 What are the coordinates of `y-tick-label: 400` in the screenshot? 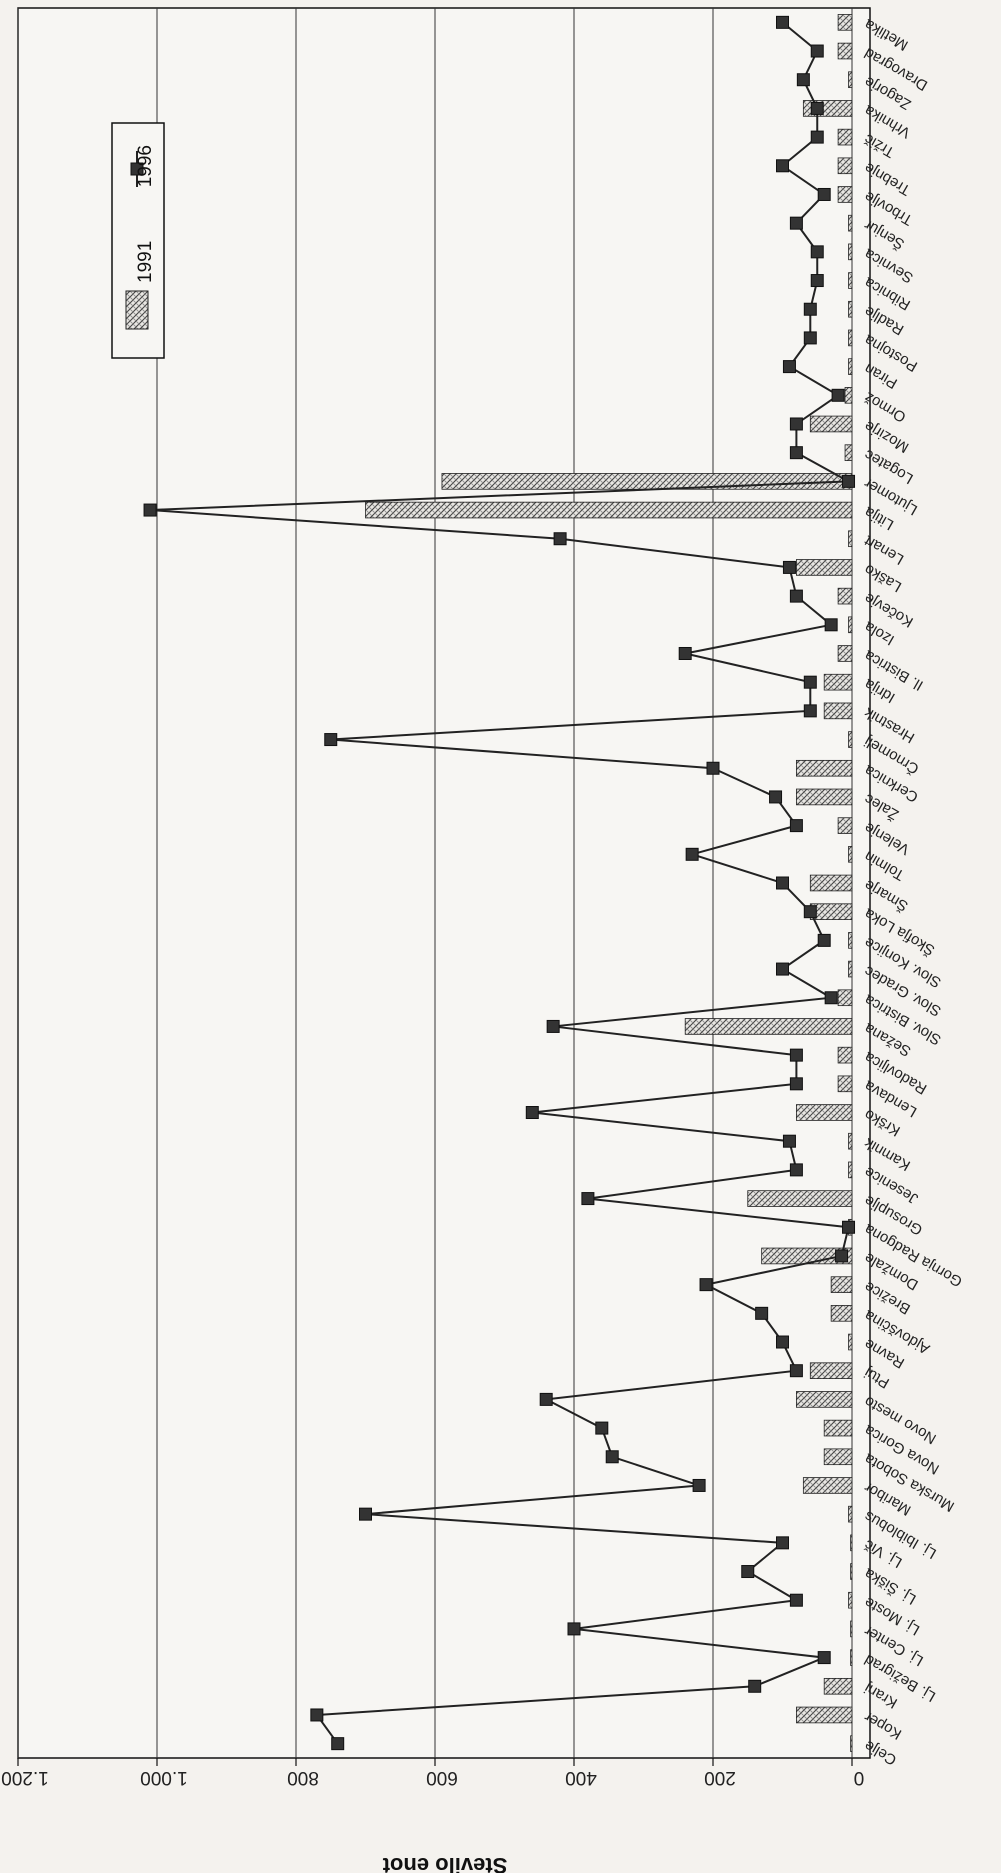 It's located at (581, 1777).